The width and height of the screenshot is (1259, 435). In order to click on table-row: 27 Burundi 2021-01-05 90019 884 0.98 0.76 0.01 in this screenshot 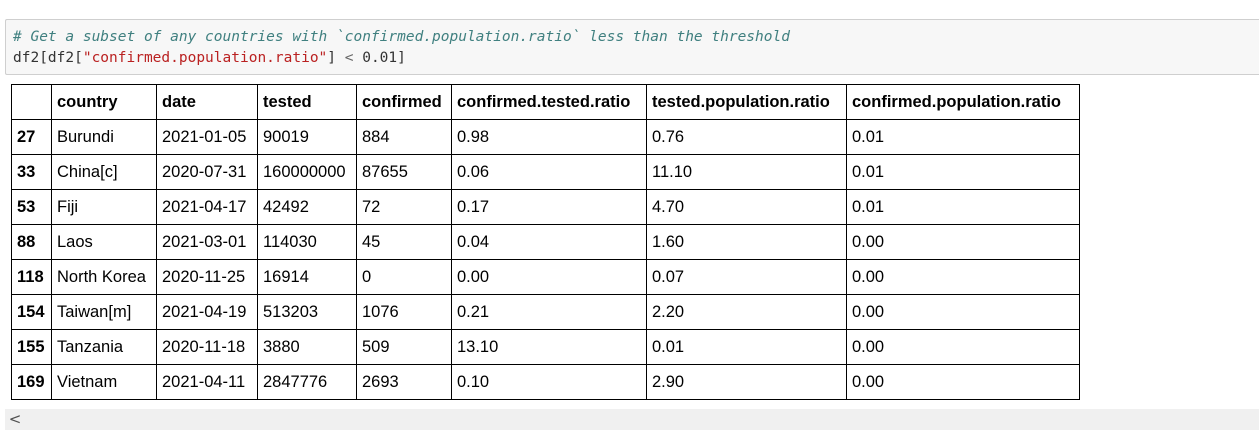, I will do `click(545, 137)`.